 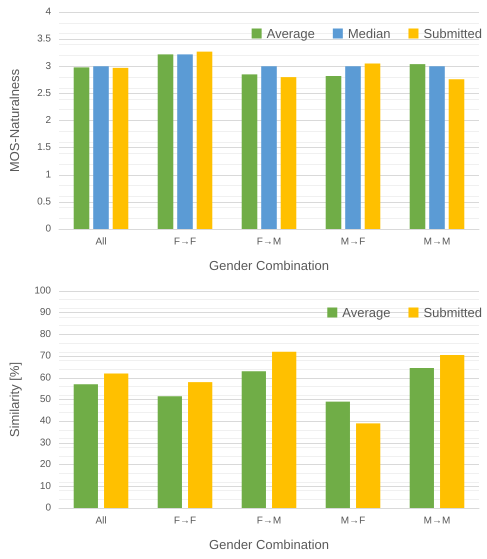 I want to click on y-tick-label: 100, so click(x=43, y=291).